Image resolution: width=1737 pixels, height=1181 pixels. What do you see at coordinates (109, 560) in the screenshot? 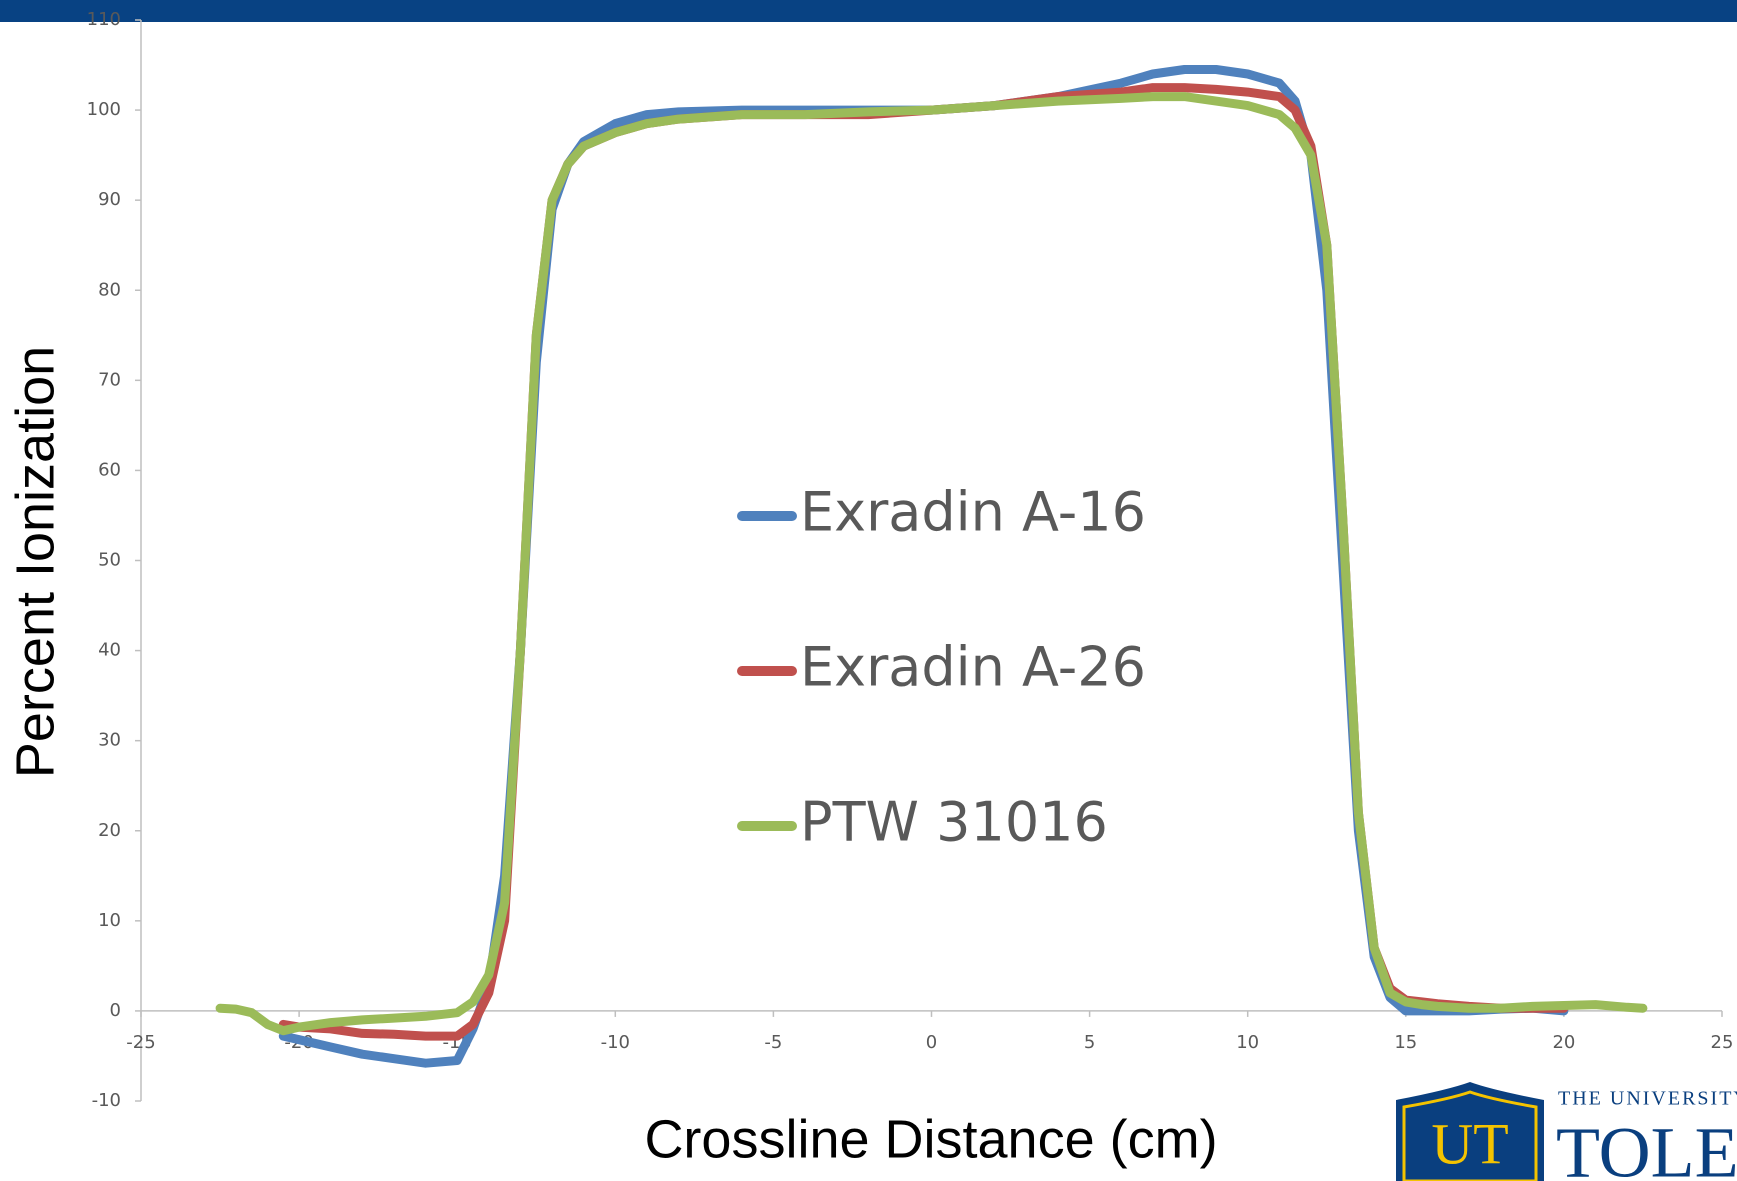
I see `y-tick-label: 50` at bounding box center [109, 560].